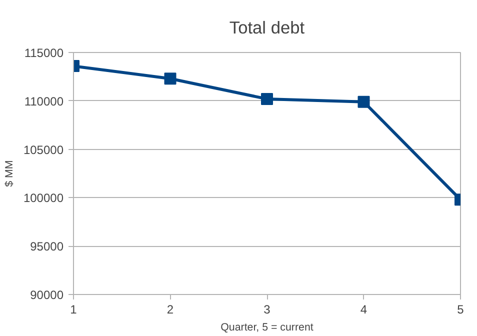  Describe the element at coordinates (43, 149) in the screenshot. I see `y-tick-label: 105000` at that location.